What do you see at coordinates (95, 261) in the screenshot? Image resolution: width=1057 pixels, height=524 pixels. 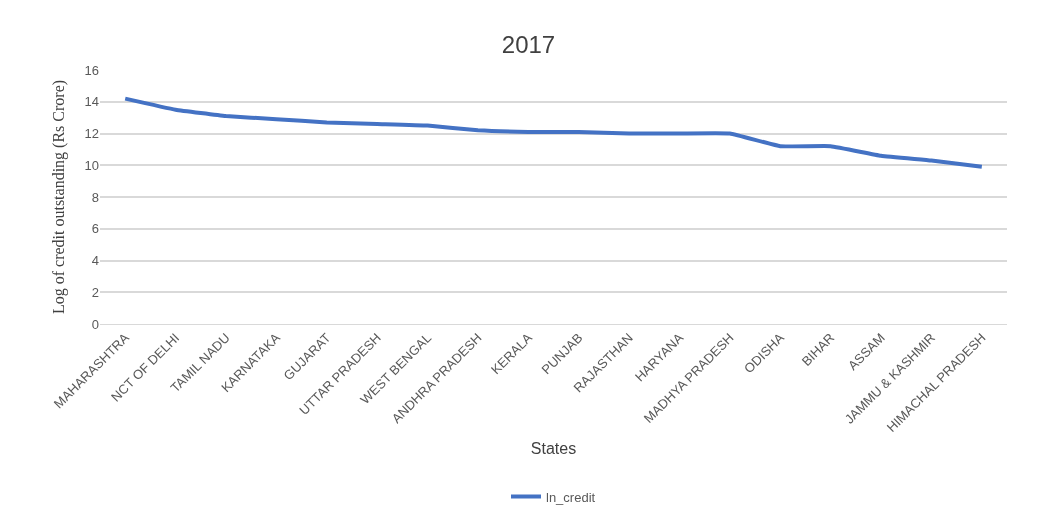 I see `y-tick-label: 4` at bounding box center [95, 261].